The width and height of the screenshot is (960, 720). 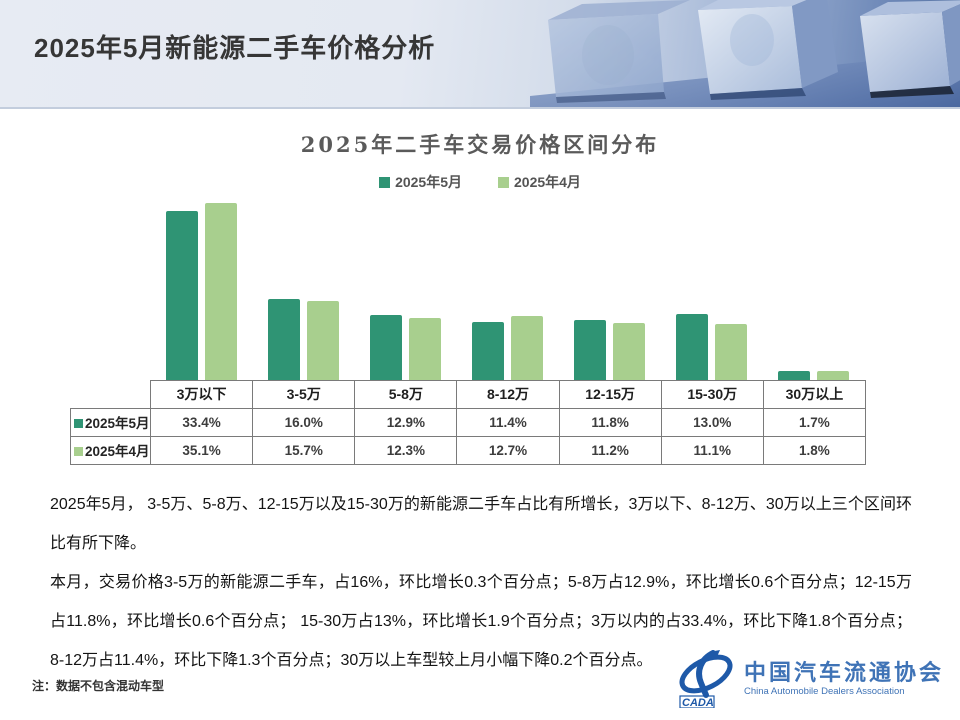 What do you see at coordinates (428, 182) in the screenshot?
I see `legend-label: 2025年5月` at bounding box center [428, 182].